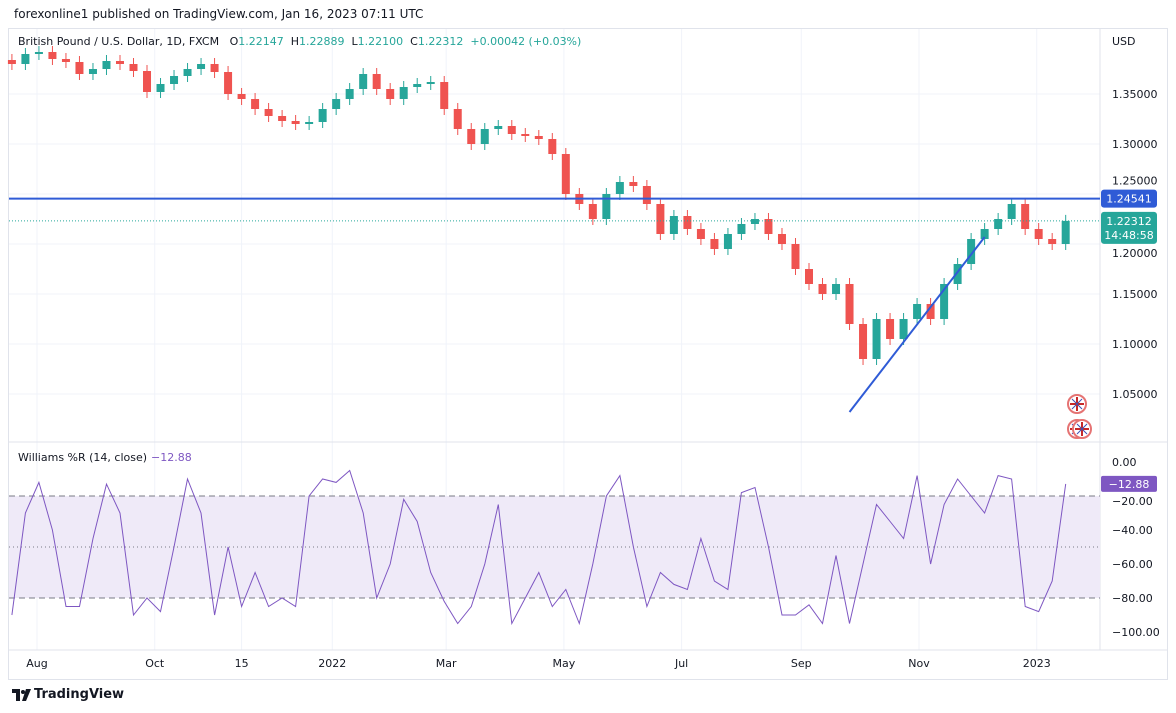  What do you see at coordinates (414, 41) in the screenshot?
I see `close-label: C` at bounding box center [414, 41].